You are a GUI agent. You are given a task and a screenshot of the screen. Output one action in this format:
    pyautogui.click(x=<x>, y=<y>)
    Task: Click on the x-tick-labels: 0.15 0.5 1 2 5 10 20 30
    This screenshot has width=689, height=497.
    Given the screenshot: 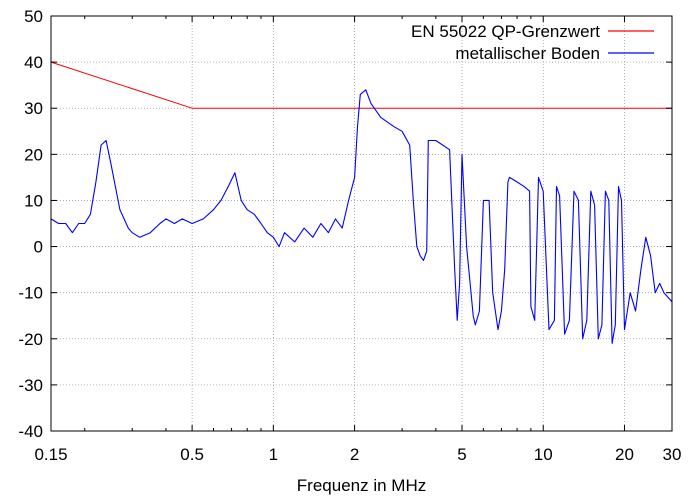 What is the action you would take?
    pyautogui.click(x=357, y=454)
    